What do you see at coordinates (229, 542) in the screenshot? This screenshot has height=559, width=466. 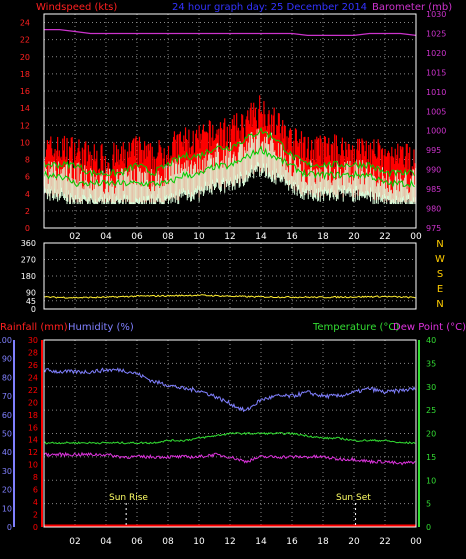 I see `temperature-time-tick: 12` at bounding box center [229, 542].